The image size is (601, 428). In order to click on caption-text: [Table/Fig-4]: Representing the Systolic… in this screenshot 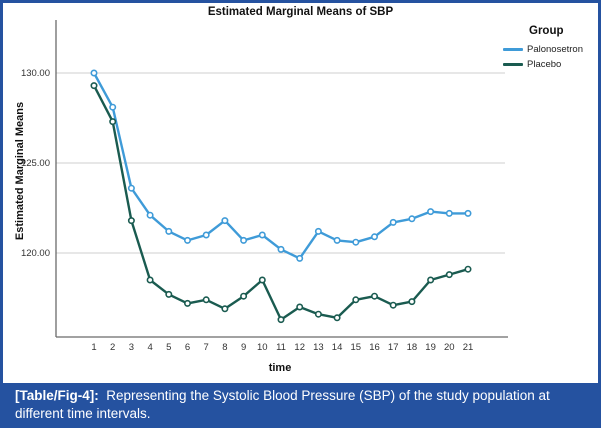, I will do `click(300, 405)`.